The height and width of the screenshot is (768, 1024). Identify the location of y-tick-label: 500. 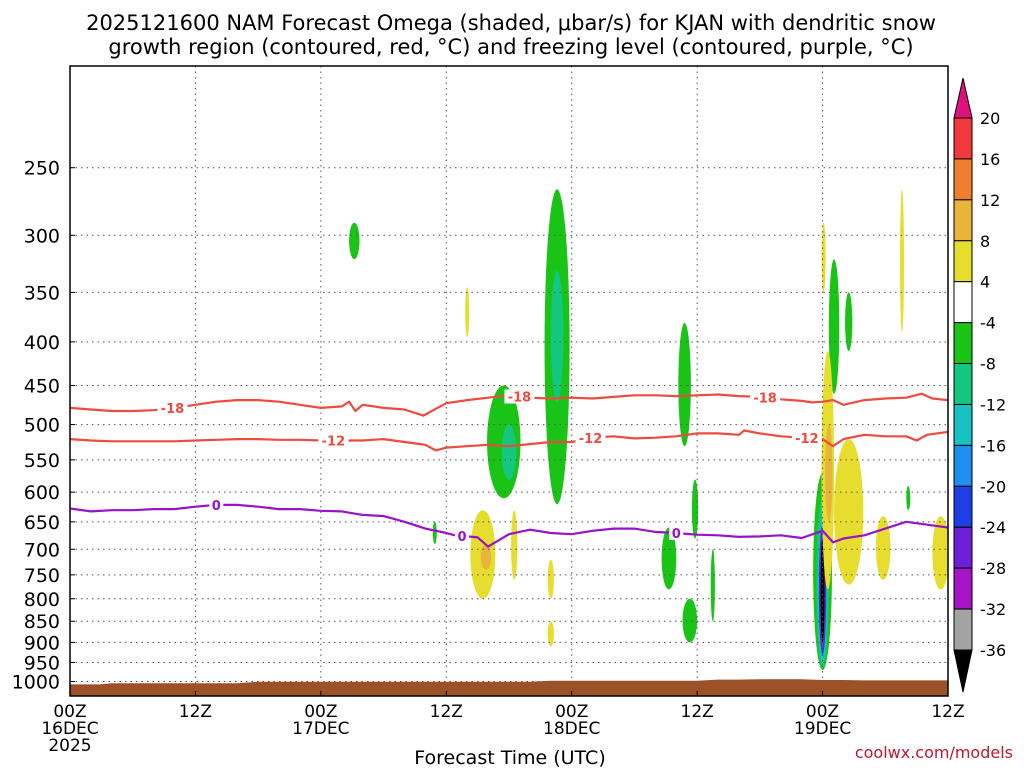
(42, 426).